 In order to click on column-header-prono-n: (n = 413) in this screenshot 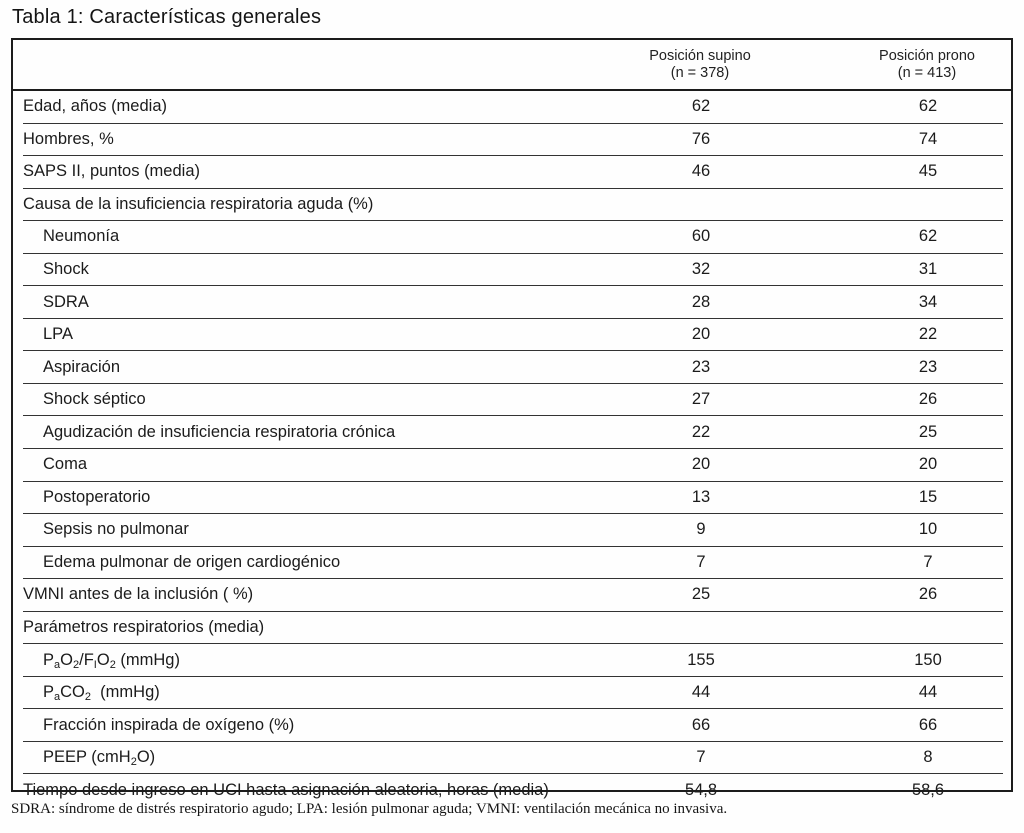, I will do `click(927, 73)`.